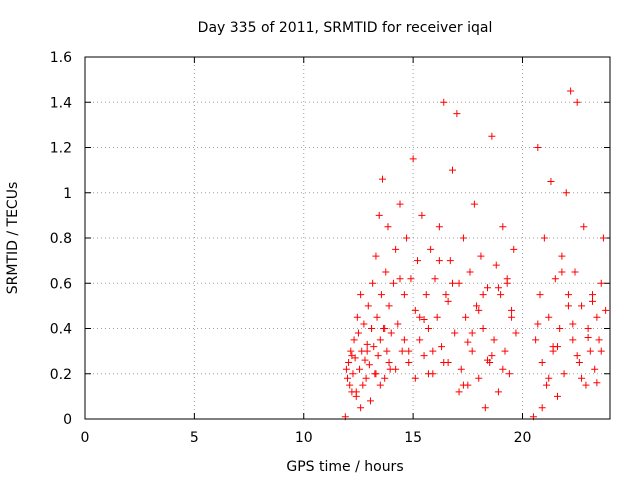 The image size is (640, 480). What do you see at coordinates (61, 239) in the screenshot?
I see `y-tick-label: 0.8` at bounding box center [61, 239].